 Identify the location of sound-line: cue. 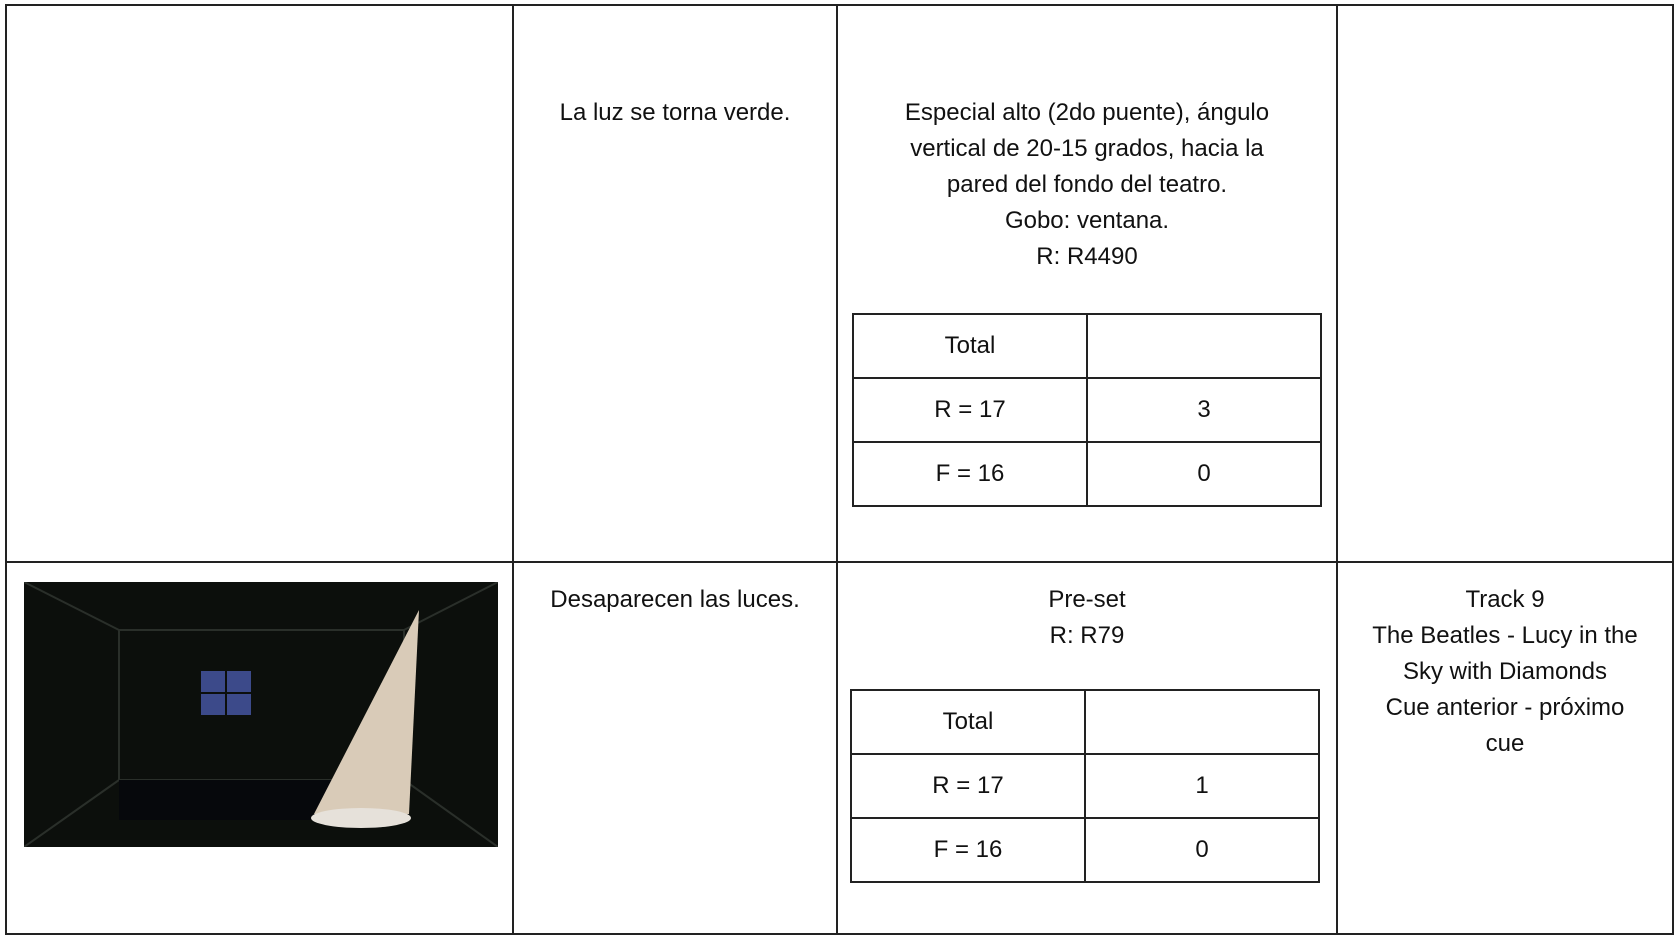
(1505, 743).